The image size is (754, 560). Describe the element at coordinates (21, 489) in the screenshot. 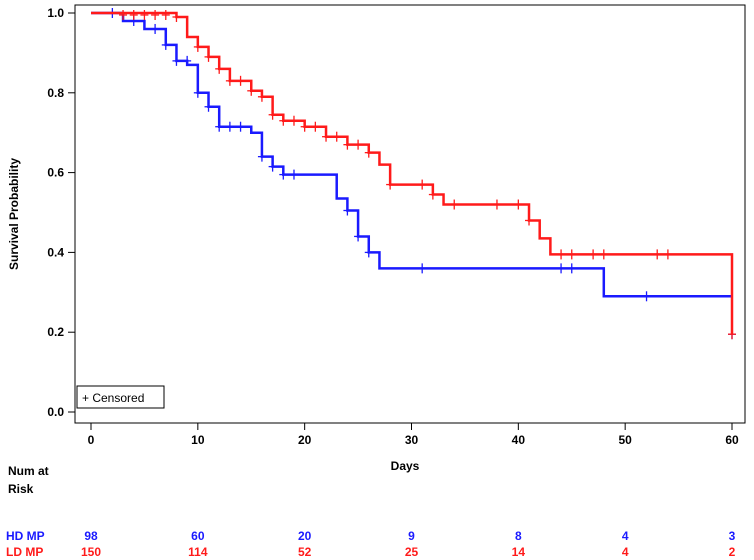

I see `risk-header-line2: Risk` at that location.